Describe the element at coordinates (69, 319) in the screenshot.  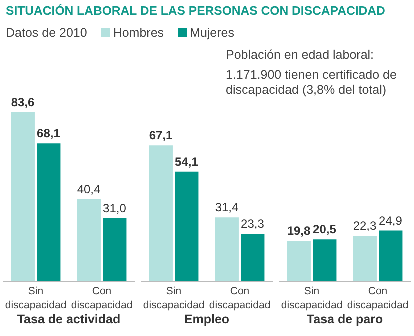
I see `x-axis-title: Tasa de actividad` at that location.